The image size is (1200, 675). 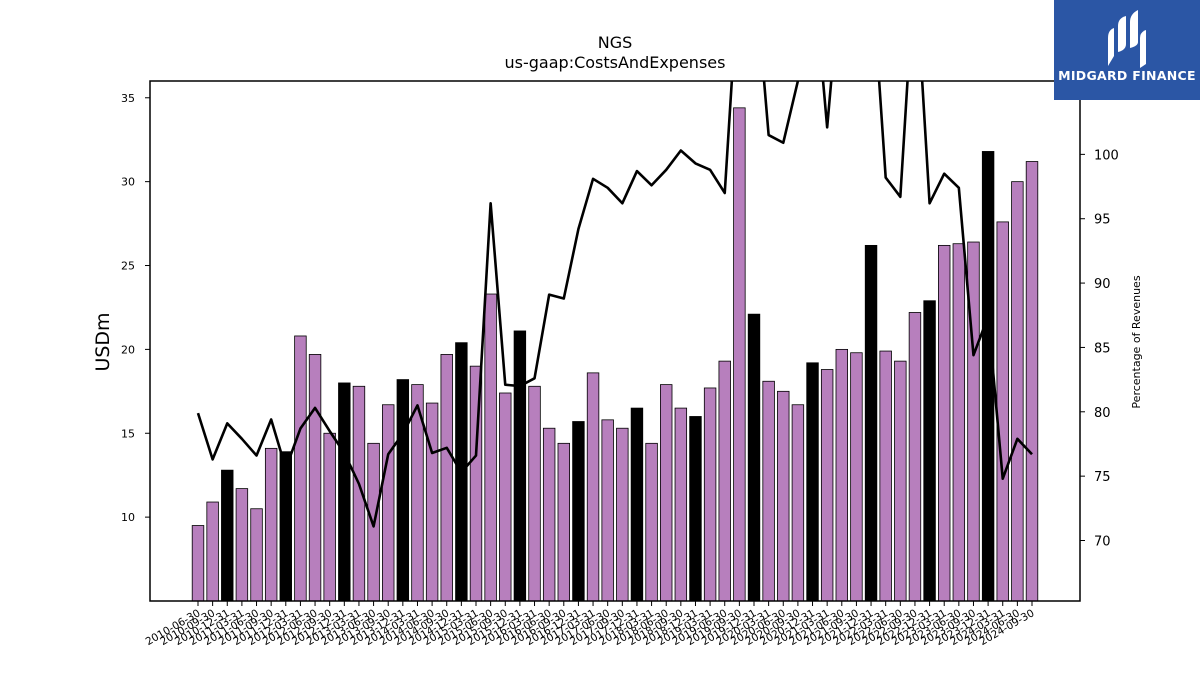 What do you see at coordinates (128, 433) in the screenshot?
I see `y-tick-label: 15` at bounding box center [128, 433].